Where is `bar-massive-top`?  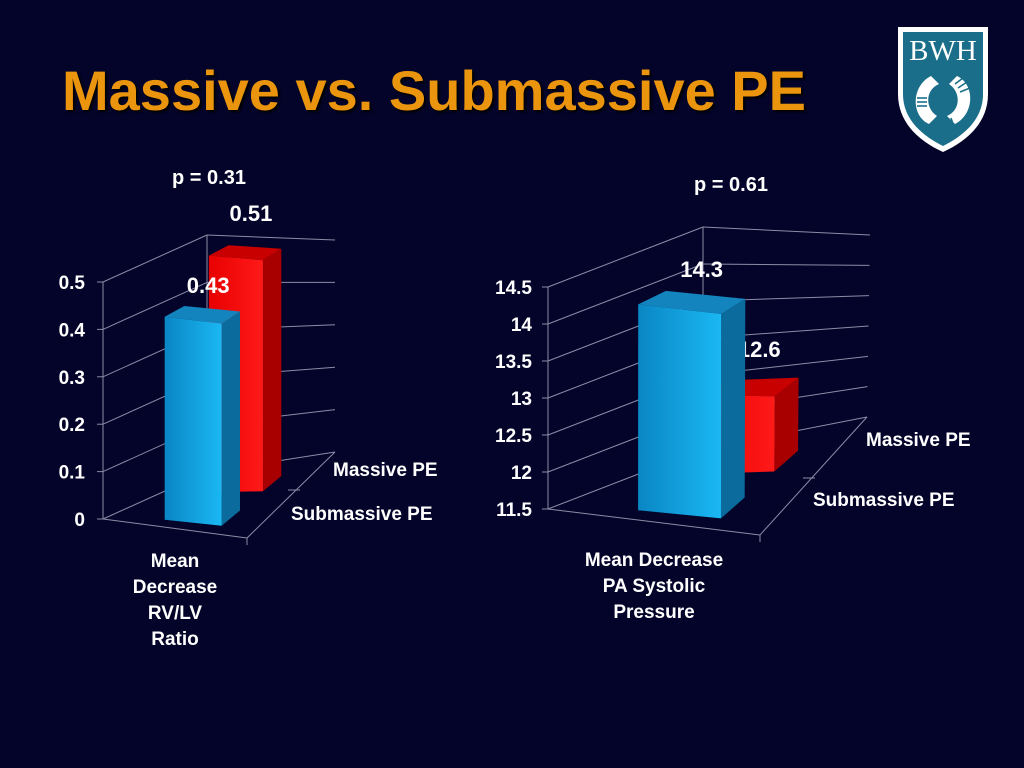
bar-massive-top is located at coordinates (245, 253).